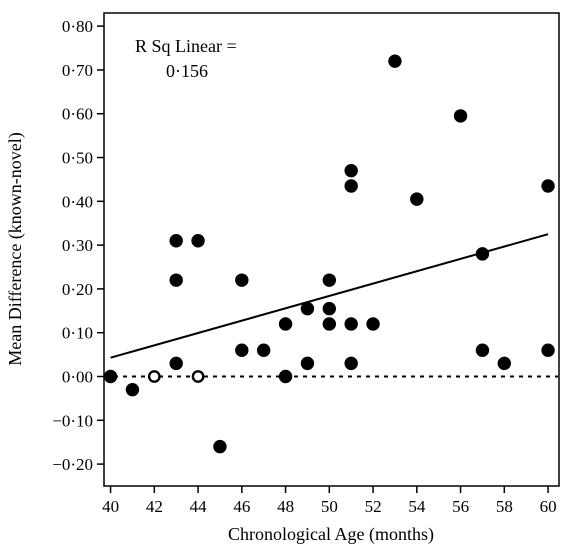  Describe the element at coordinates (77, 289) in the screenshot. I see `y-tick-label: 0·20` at that location.